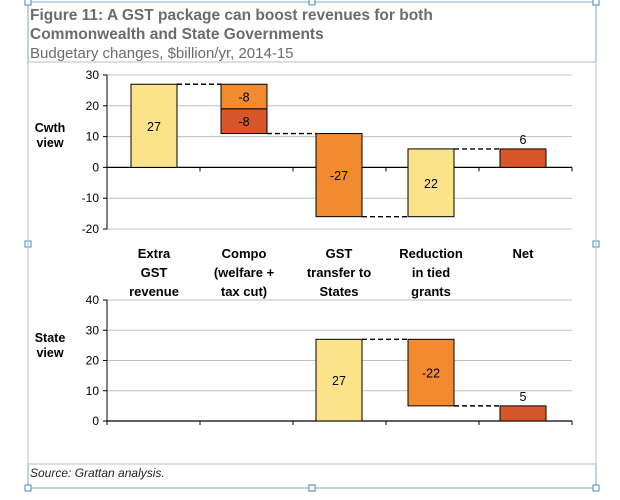 This screenshot has width=620, height=500. What do you see at coordinates (523, 397) in the screenshot?
I see `data-label: 5` at bounding box center [523, 397].